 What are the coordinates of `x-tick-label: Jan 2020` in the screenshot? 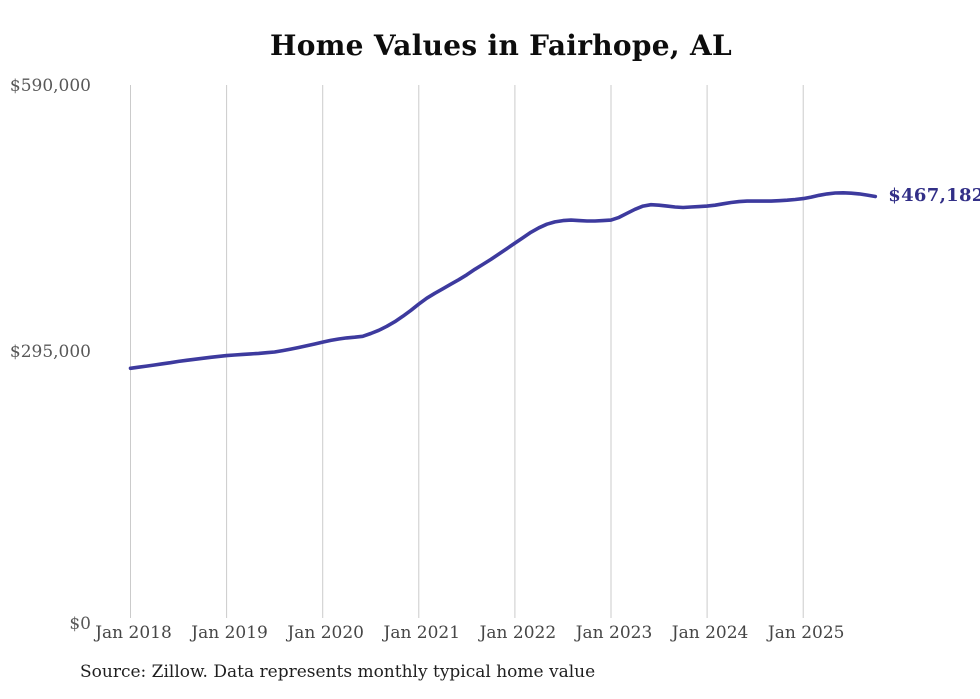 It's located at (325, 633).